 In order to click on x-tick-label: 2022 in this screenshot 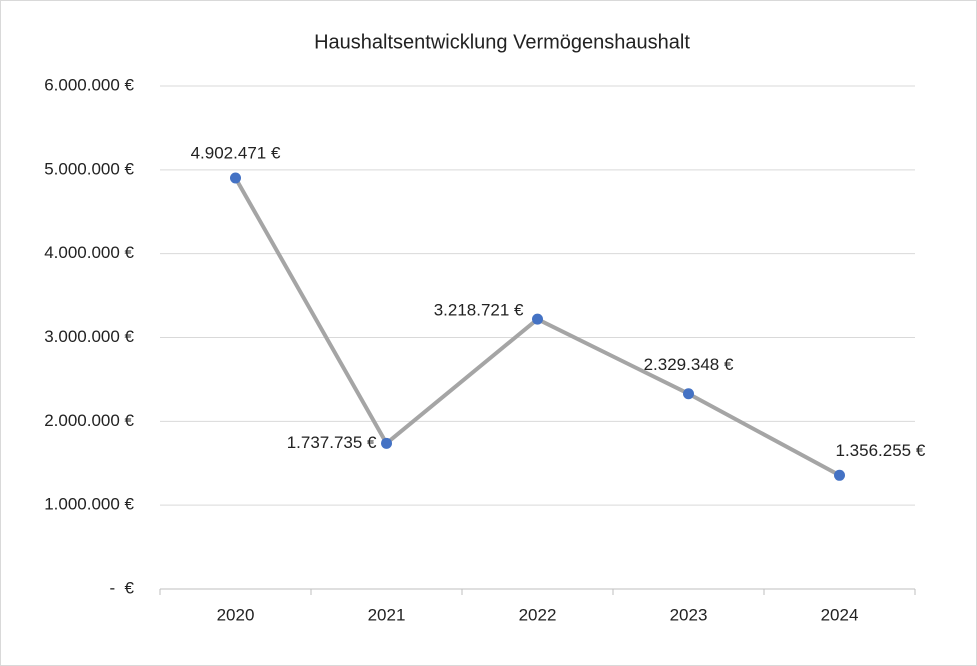, I will do `click(538, 614)`.